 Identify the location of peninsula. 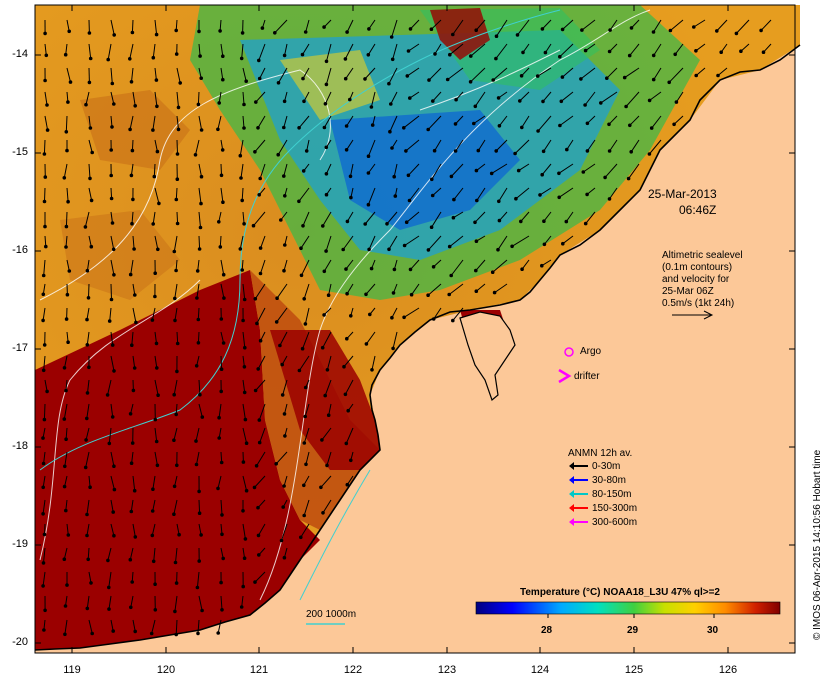
(487, 356).